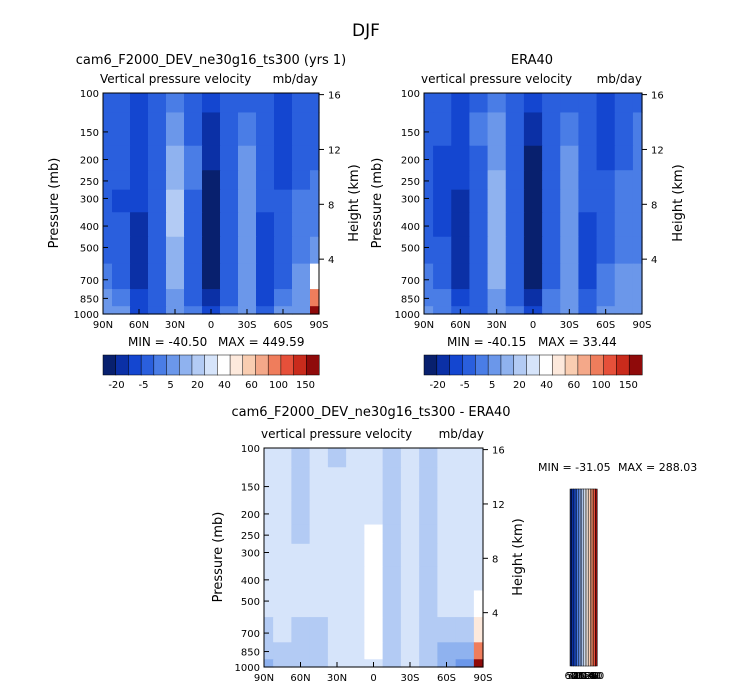 Image resolution: width=733 pixels, height=693 pixels. Describe the element at coordinates (410, 182) in the screenshot. I see `y-tick-label: 250` at that location.